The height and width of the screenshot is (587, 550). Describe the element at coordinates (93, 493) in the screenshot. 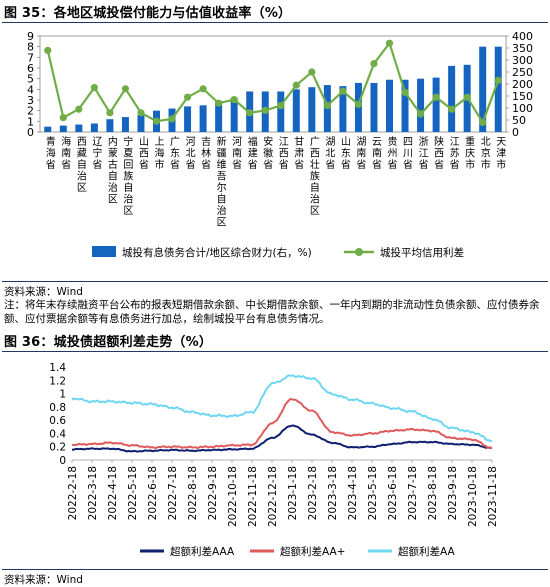

I see `chart2-x-tick-label: 2022-3-18` at that location.